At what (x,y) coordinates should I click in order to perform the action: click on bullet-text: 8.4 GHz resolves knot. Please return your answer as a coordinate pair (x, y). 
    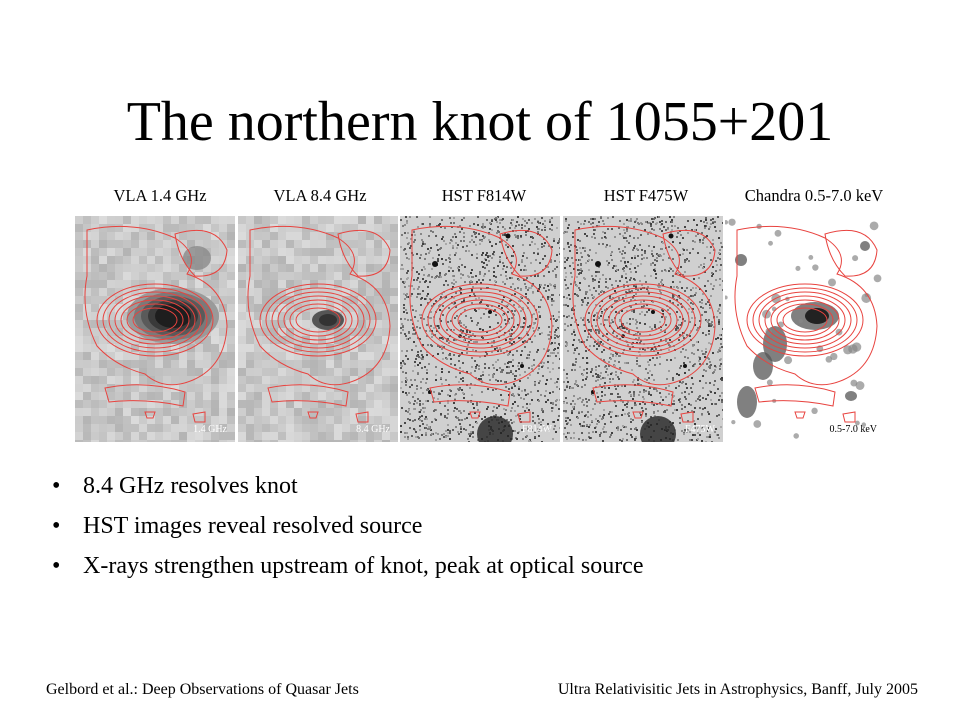
    Looking at the image, I should click on (190, 486).